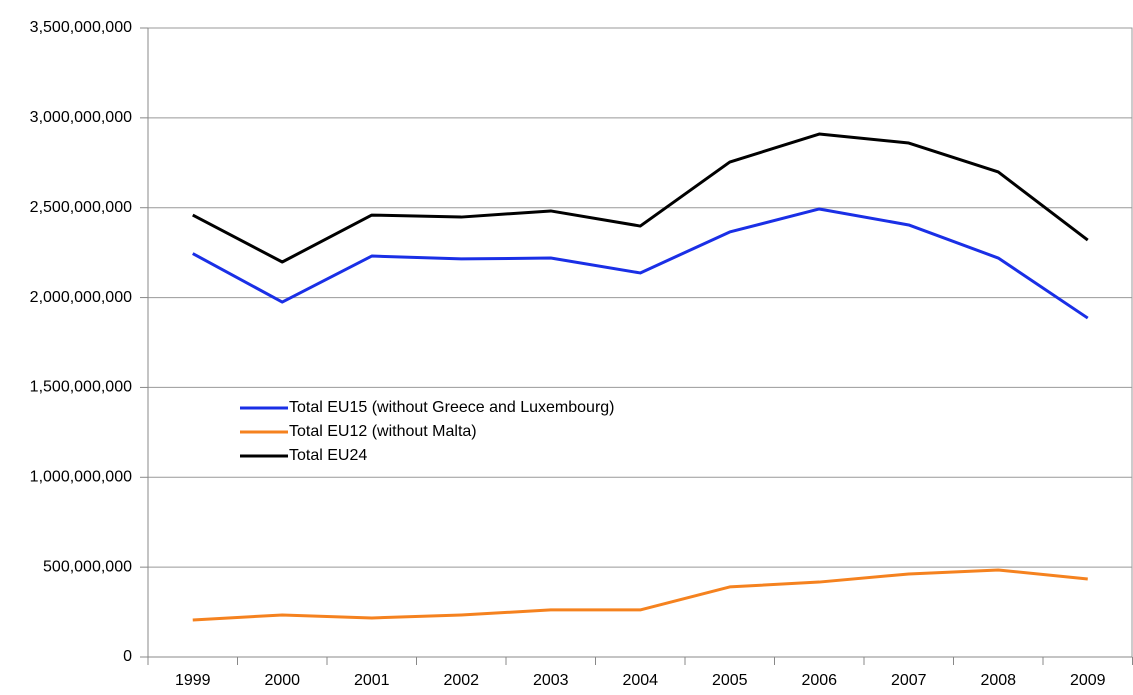  Describe the element at coordinates (640, 680) in the screenshot. I see `x-tick-label: 2004` at that location.